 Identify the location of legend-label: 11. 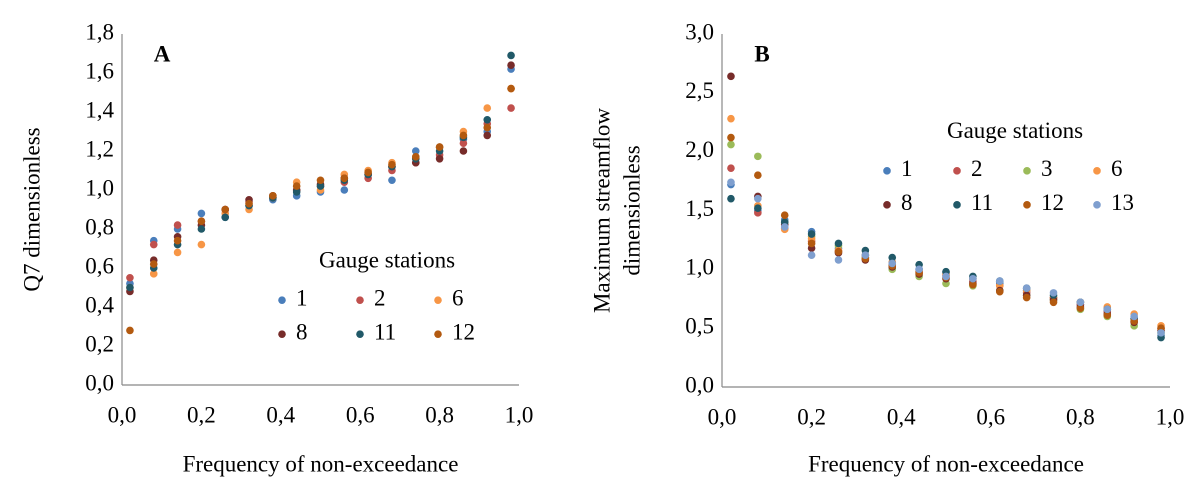
(982, 202).